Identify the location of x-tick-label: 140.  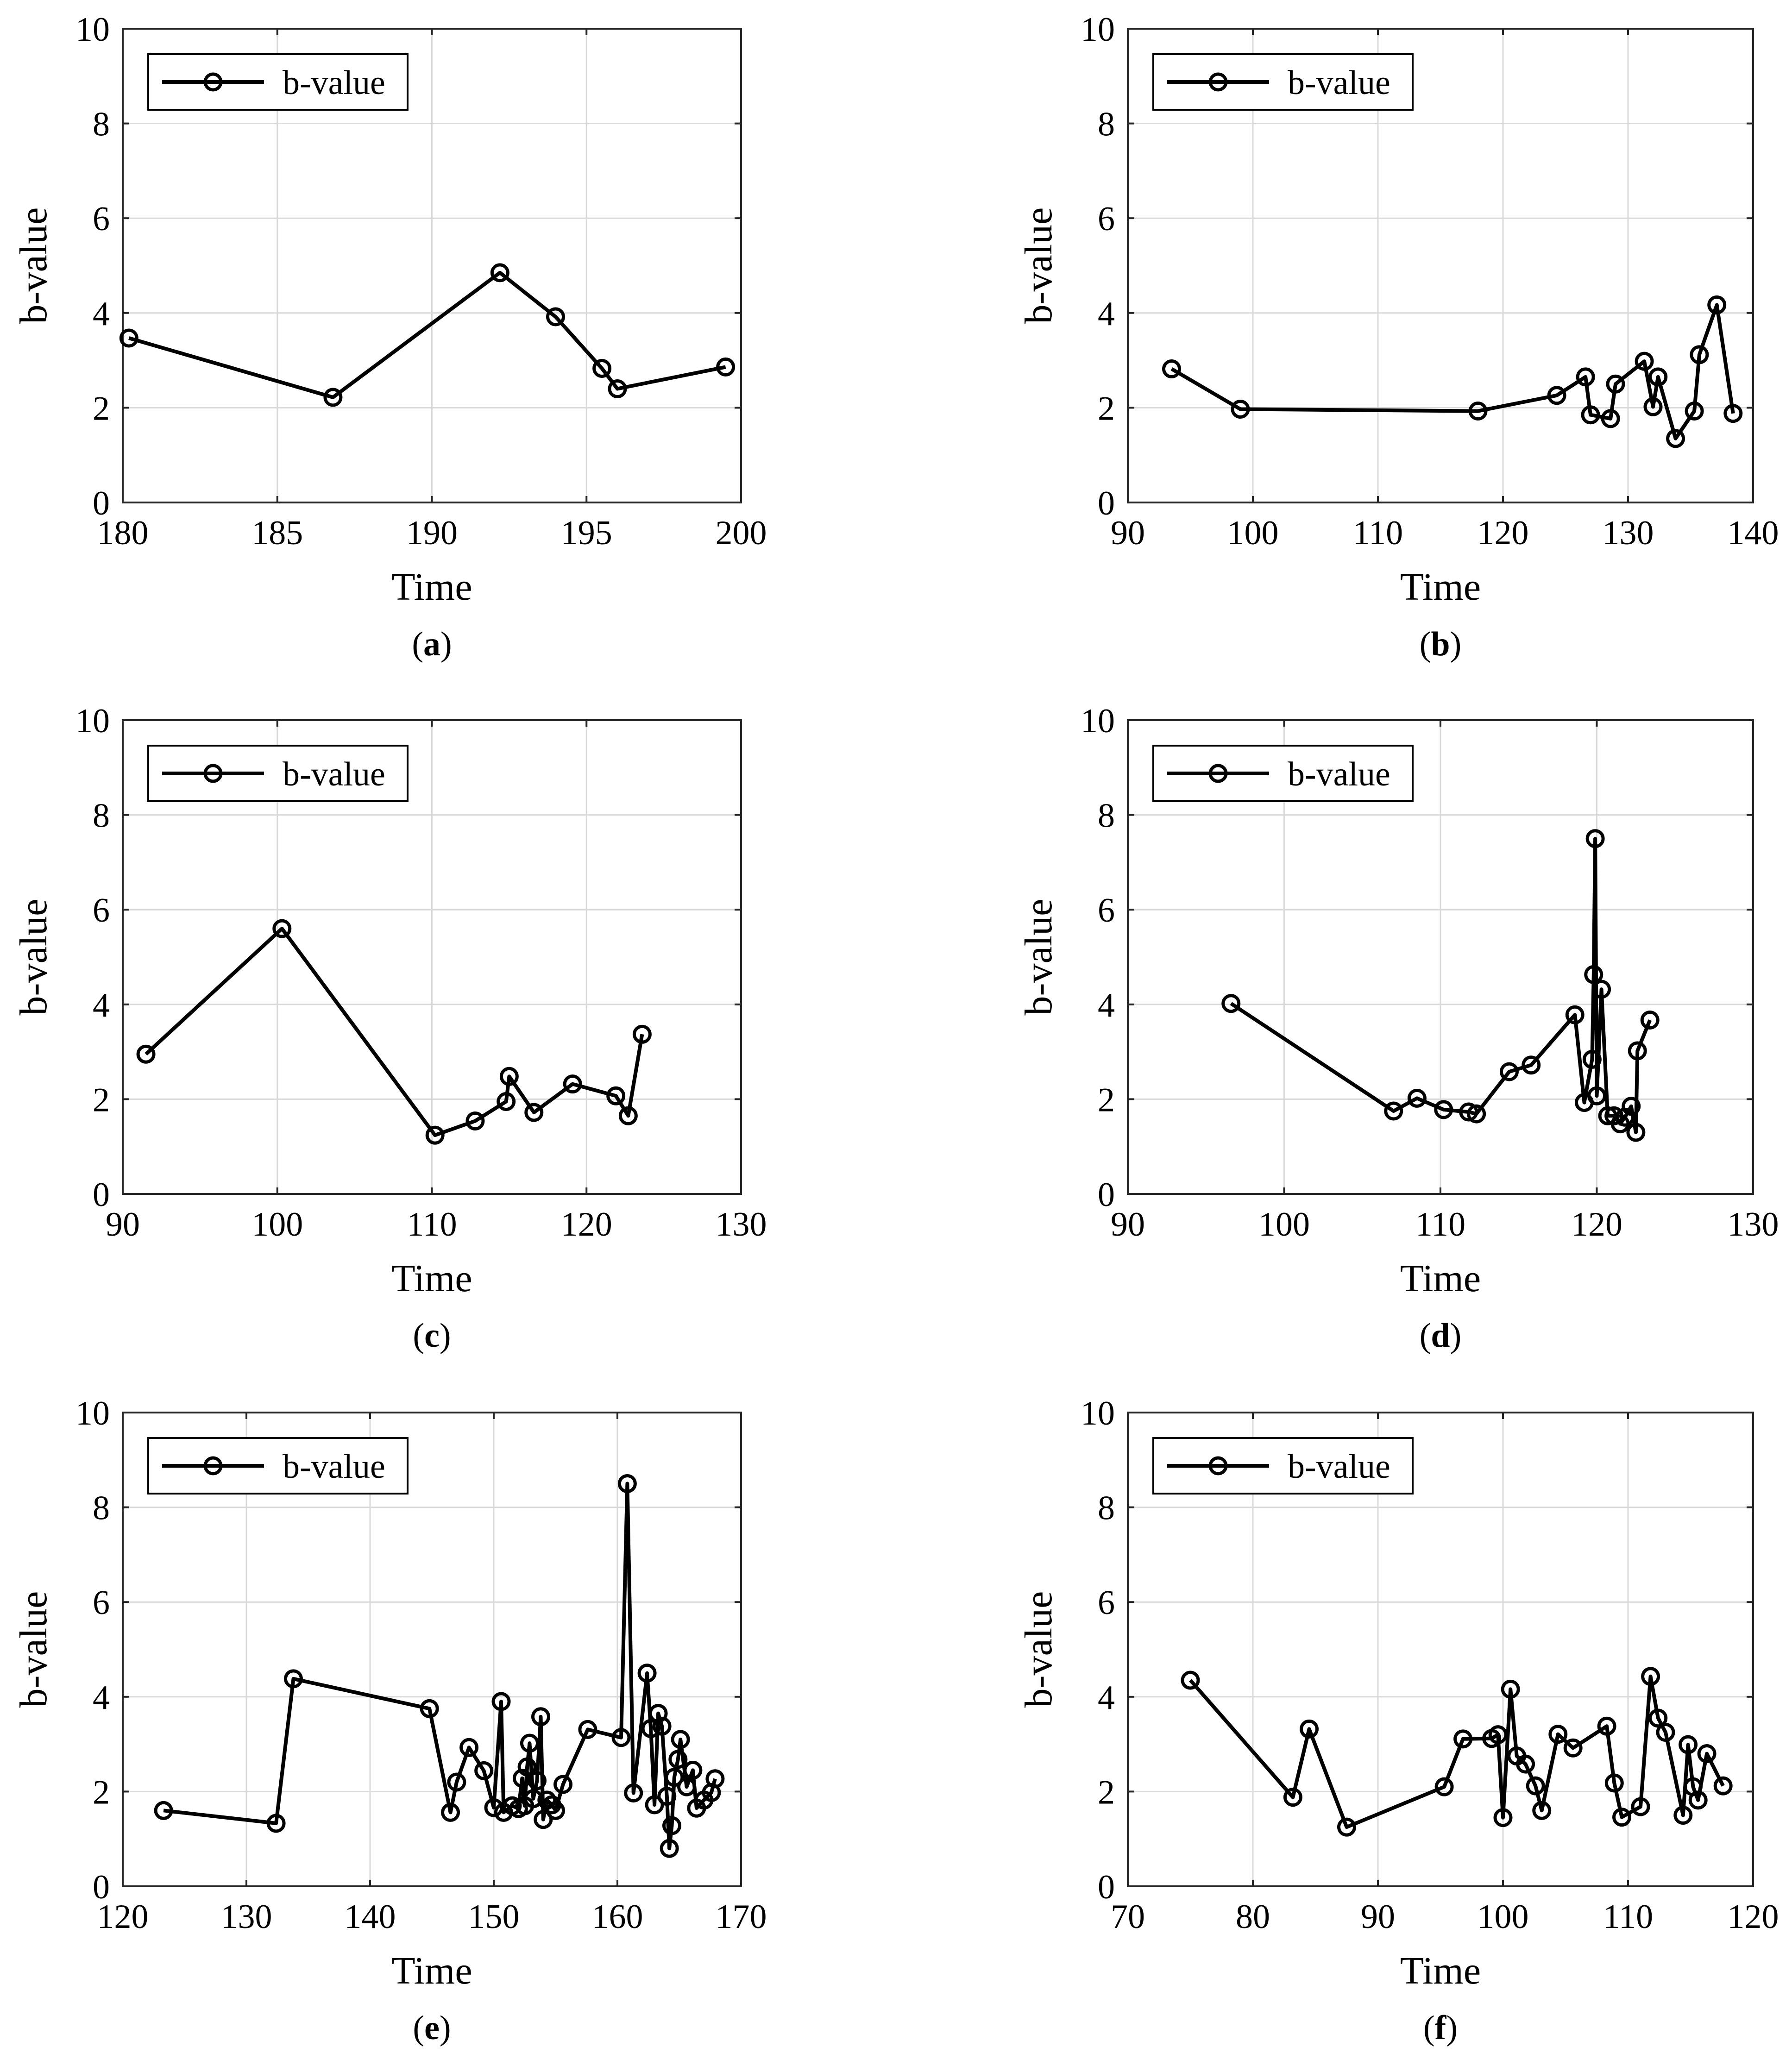
(1753, 533).